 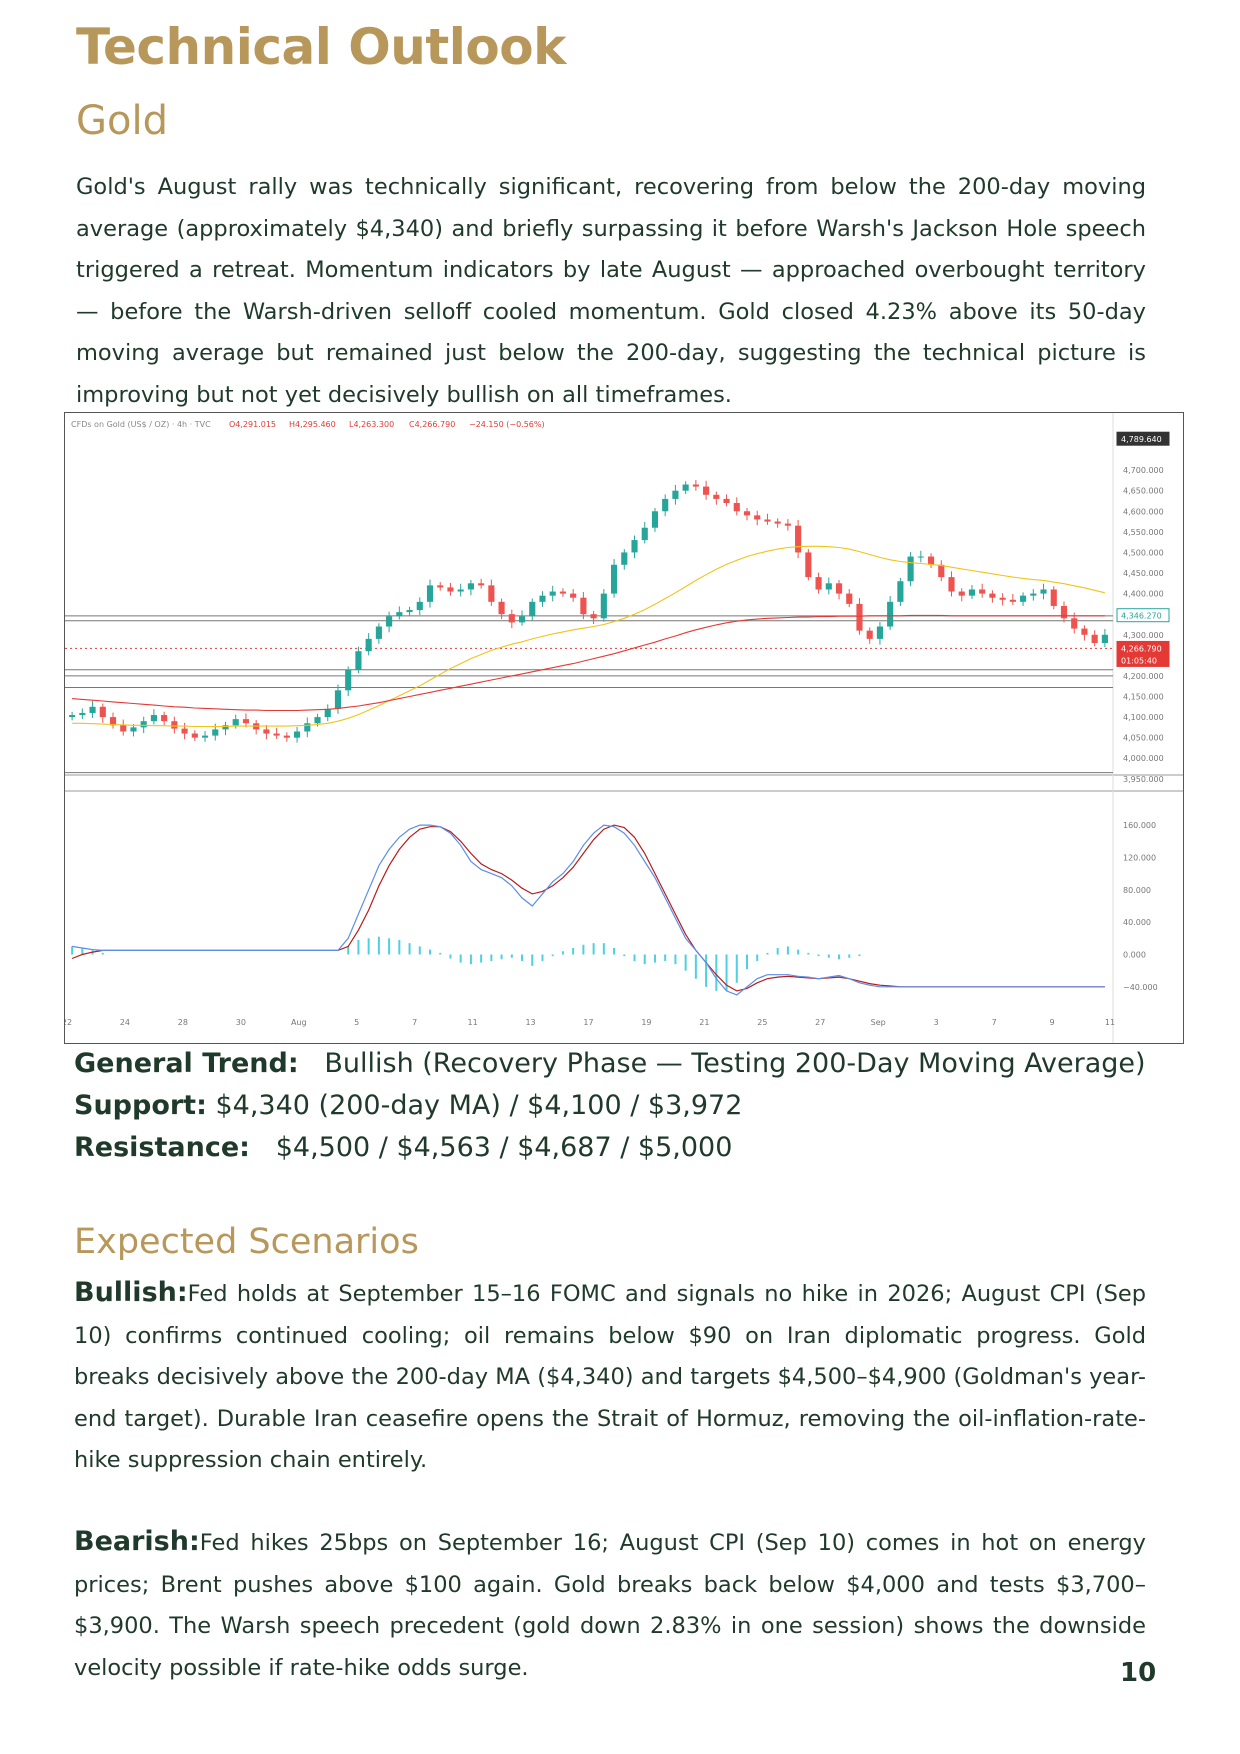 I want to click on time-tick-label: 11, so click(x=1110, y=1022).